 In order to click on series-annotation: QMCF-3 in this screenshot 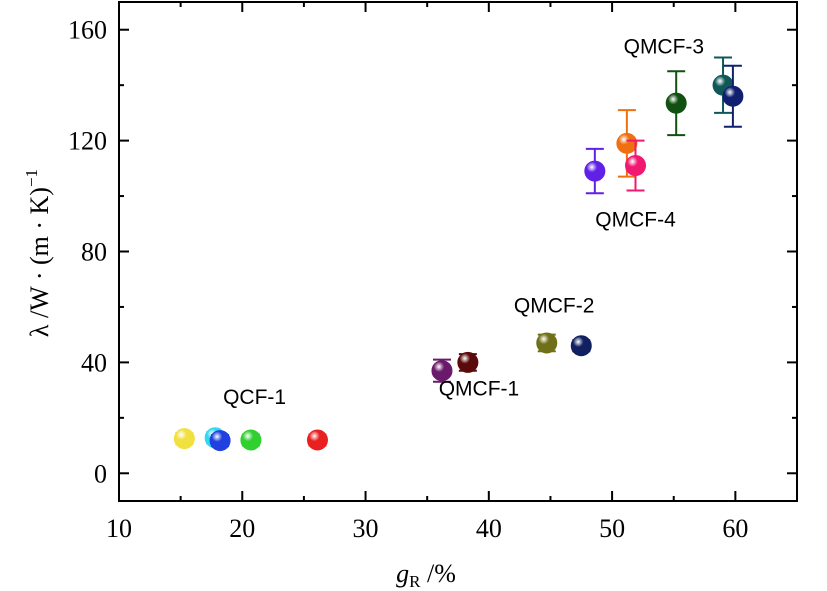, I will do `click(664, 46)`.